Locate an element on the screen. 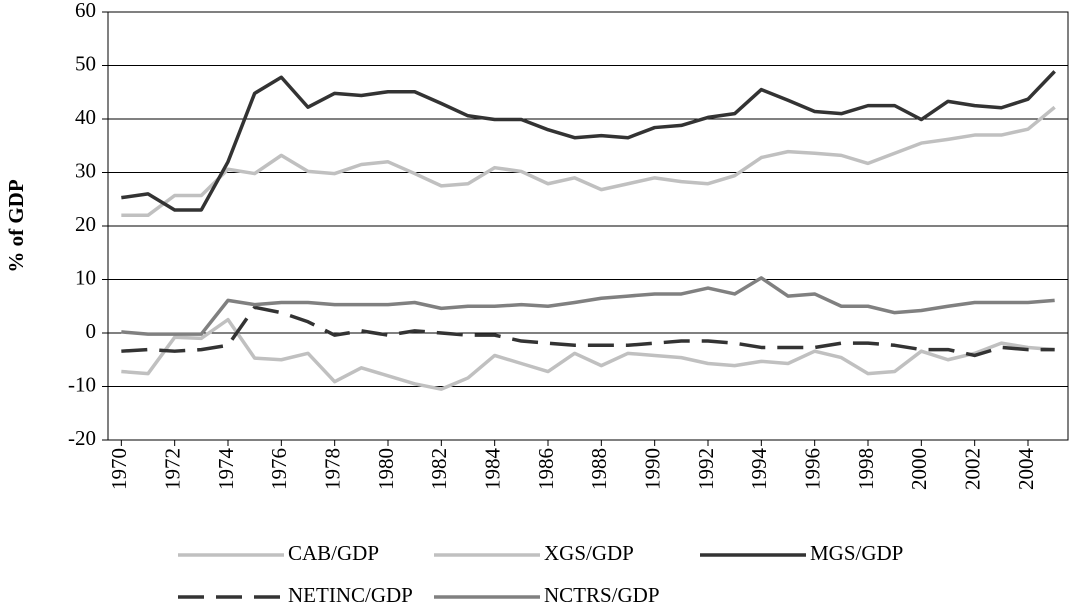 Image resolution: width=1080 pixels, height=612 pixels. legend-label: CAB/GDP is located at coordinates (333, 553).